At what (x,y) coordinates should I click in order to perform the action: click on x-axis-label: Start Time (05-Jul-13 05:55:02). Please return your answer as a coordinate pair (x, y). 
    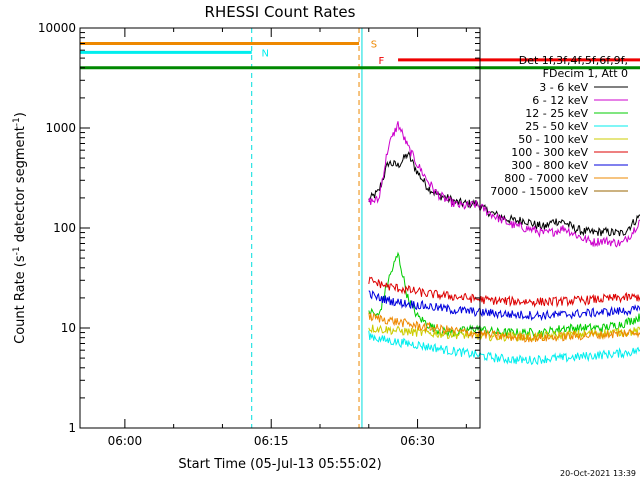
    Looking at the image, I should click on (279, 464).